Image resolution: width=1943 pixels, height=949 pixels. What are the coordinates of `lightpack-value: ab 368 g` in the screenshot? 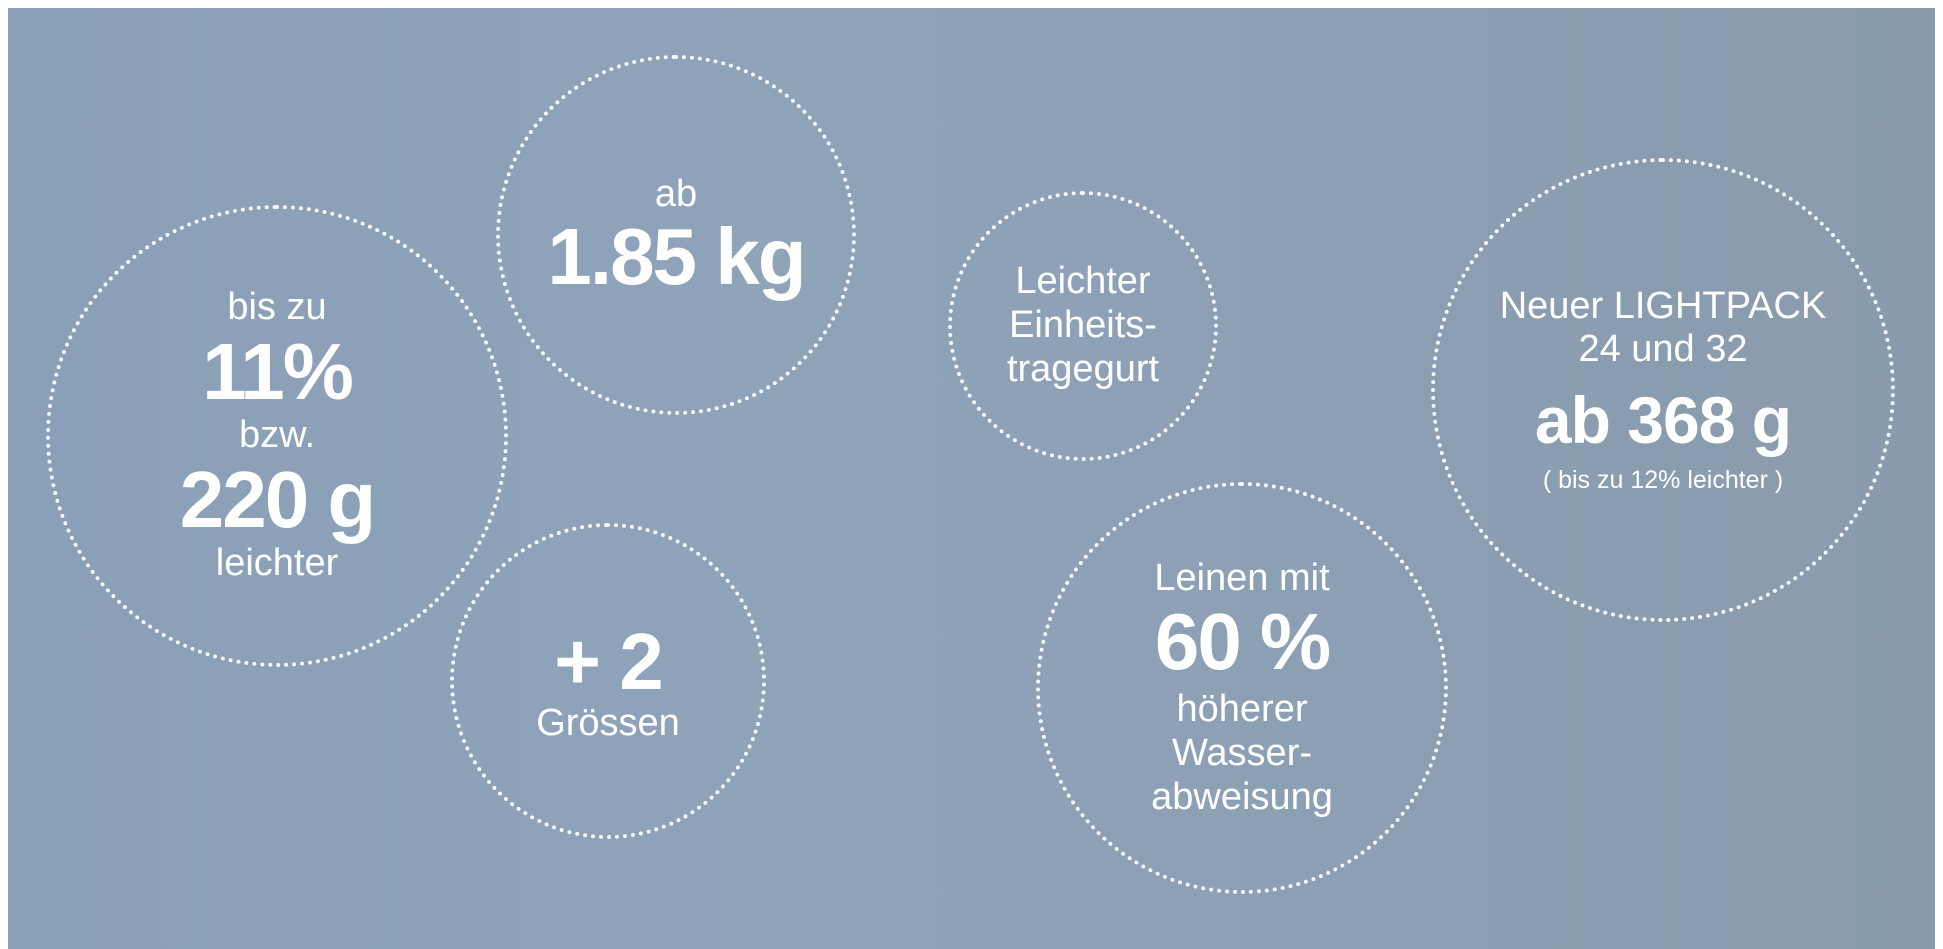 It's located at (1663, 420).